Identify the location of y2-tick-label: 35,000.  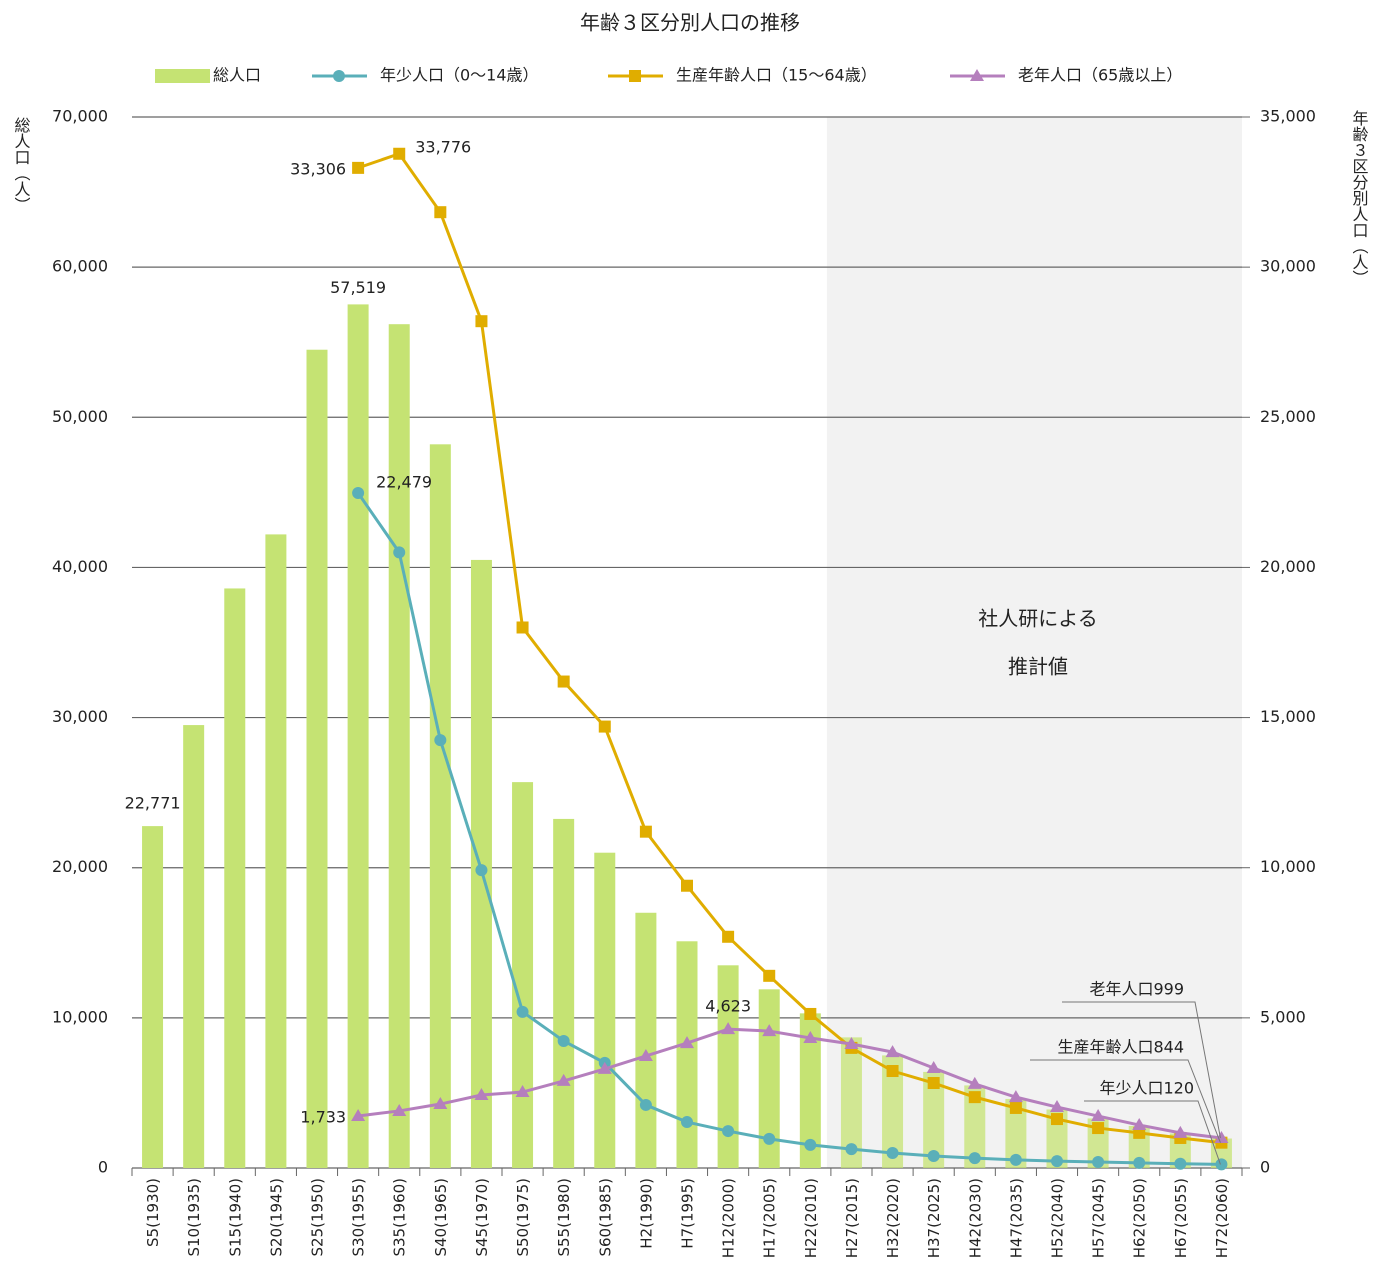
(1288, 116).